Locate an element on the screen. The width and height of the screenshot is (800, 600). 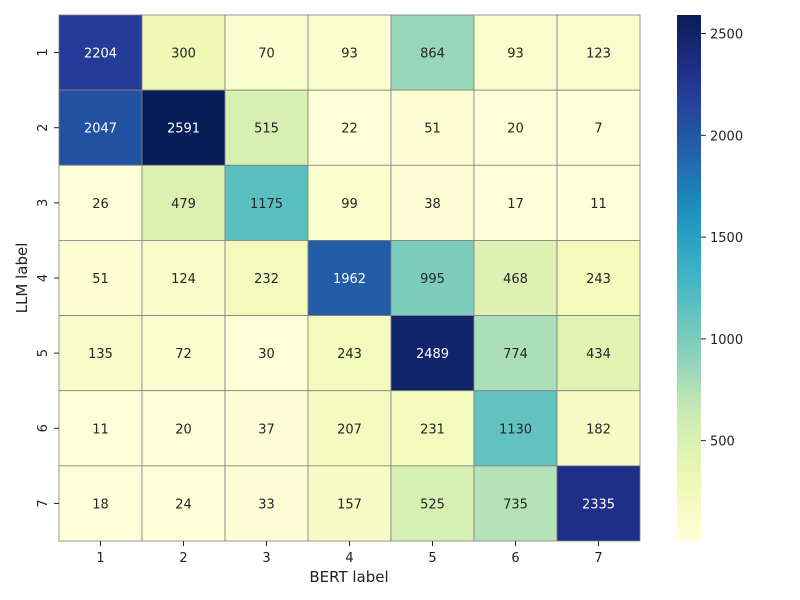
colorbar-gradient is located at coordinates (689, 278).